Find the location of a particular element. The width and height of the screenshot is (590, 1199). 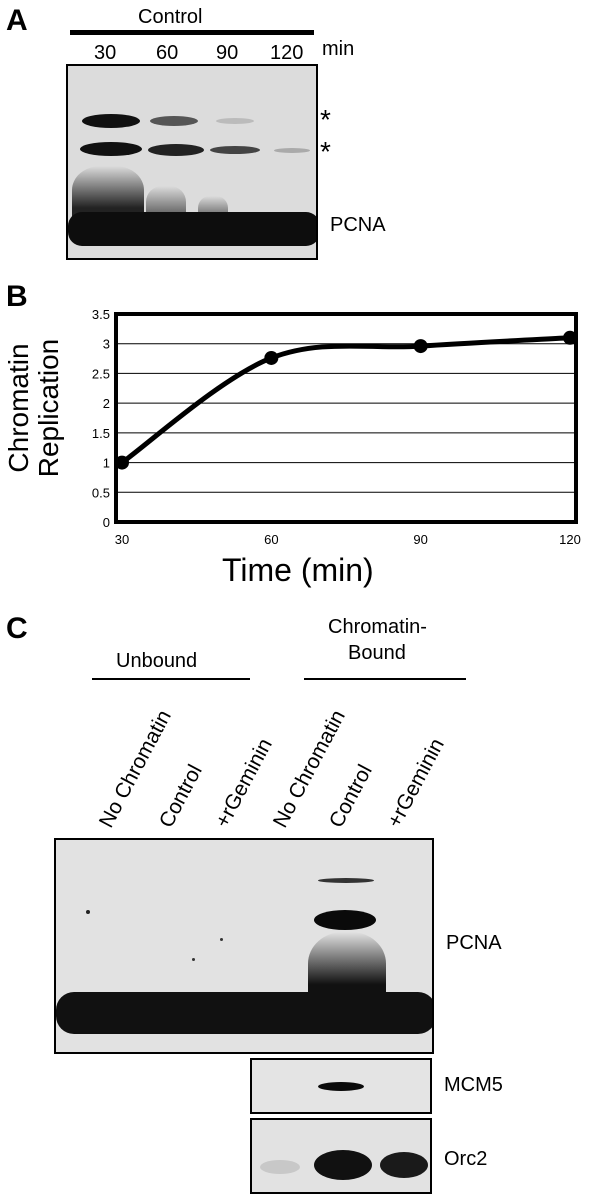

panel-a-marker-2: * is located at coordinates (325, 151).